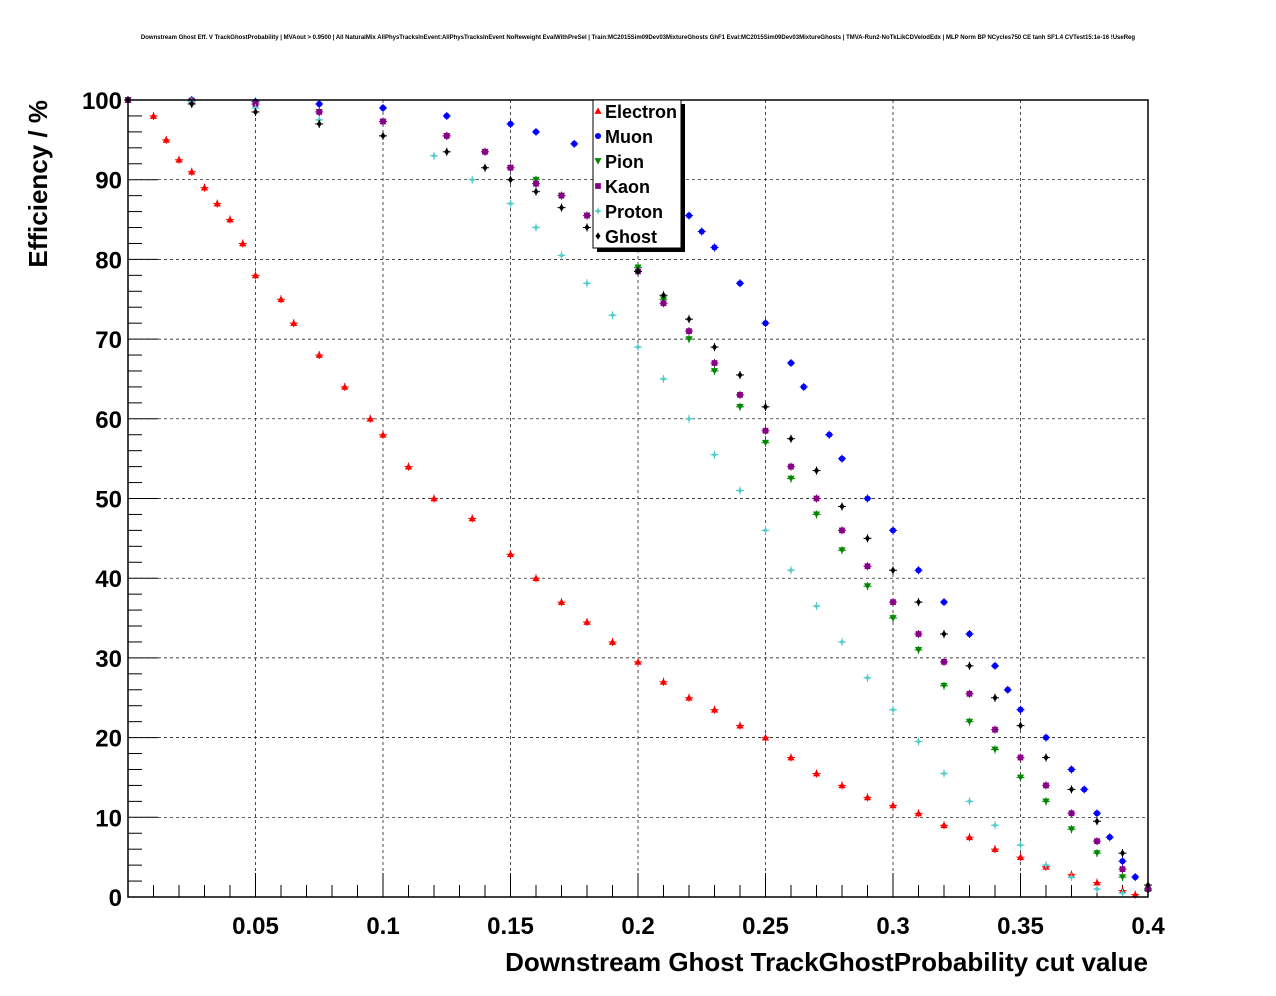  Describe the element at coordinates (108, 181) in the screenshot. I see `y-tick-label: 90` at that location.